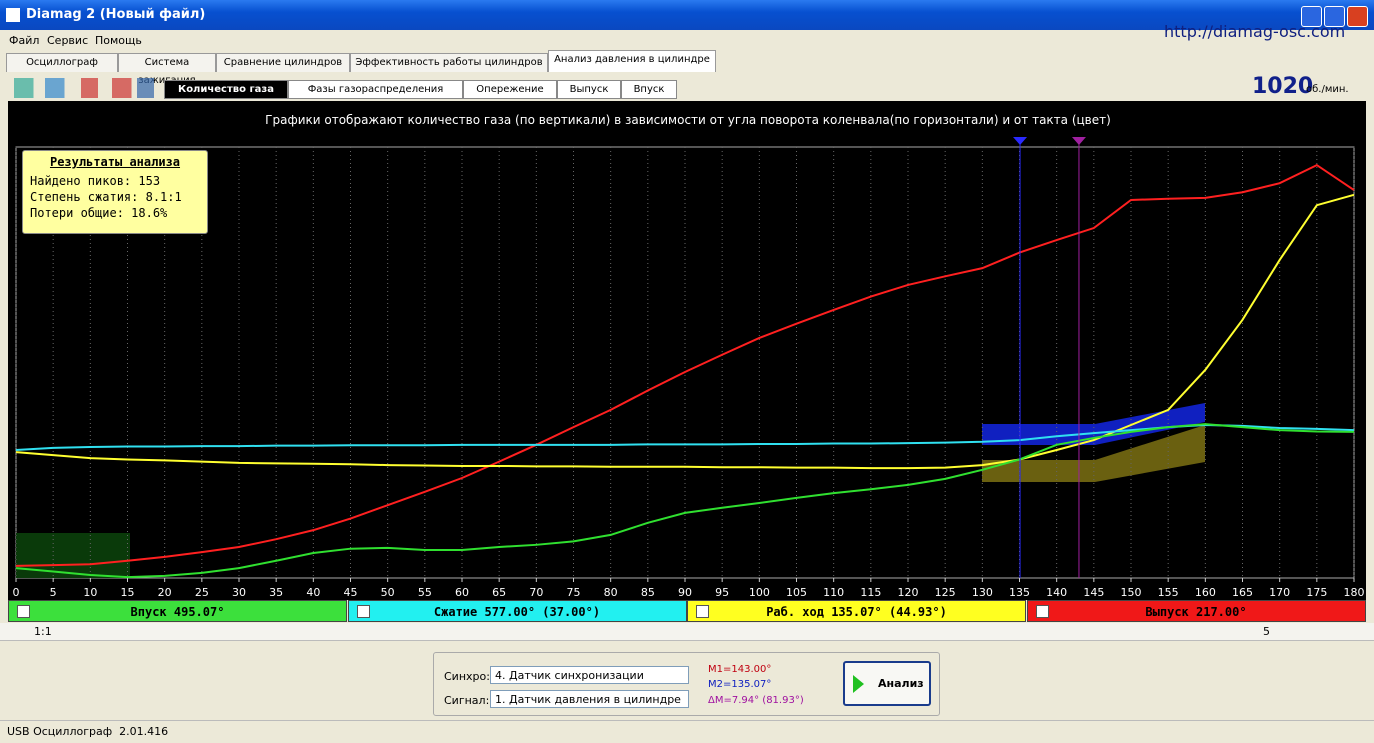  I want to click on x-tick-label: 95, so click(722, 592).